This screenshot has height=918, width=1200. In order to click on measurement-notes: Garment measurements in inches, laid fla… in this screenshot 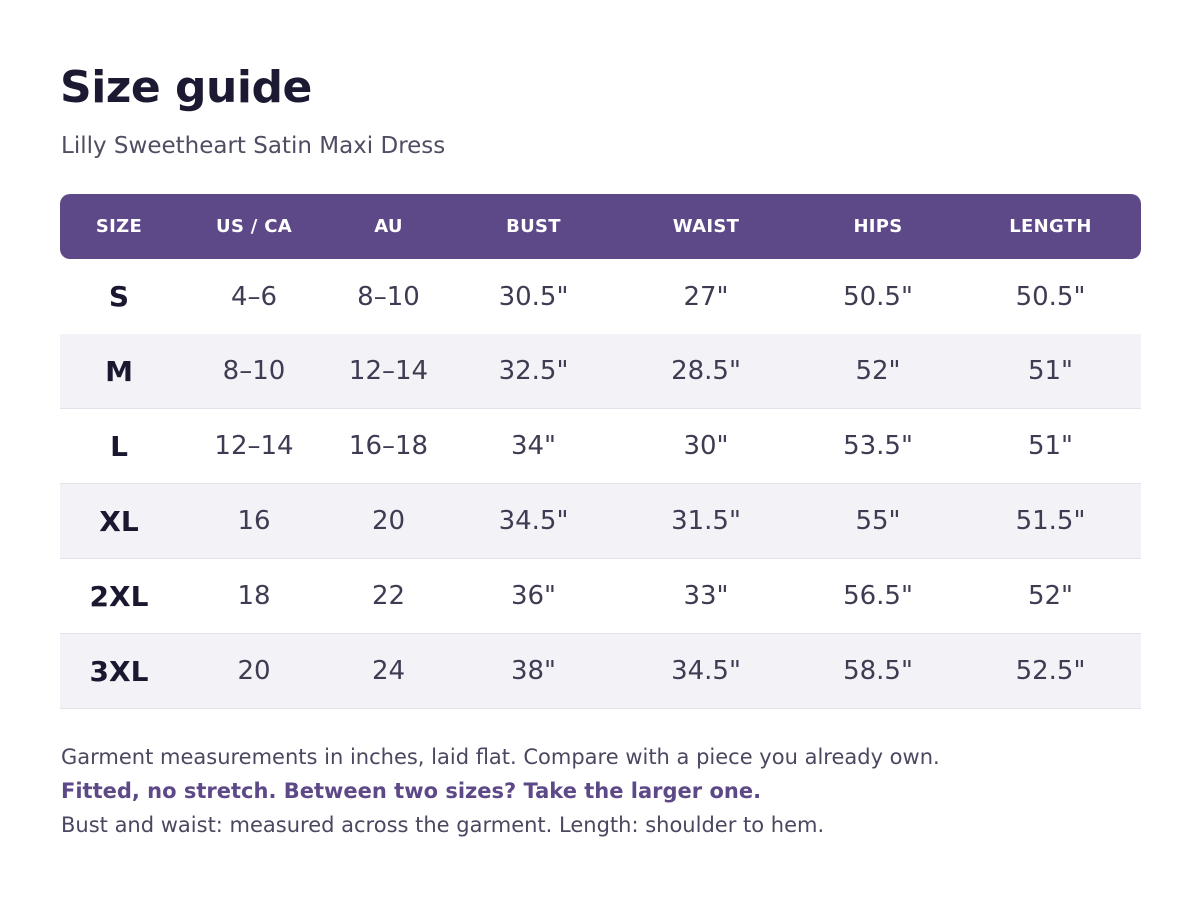, I will do `click(601, 791)`.